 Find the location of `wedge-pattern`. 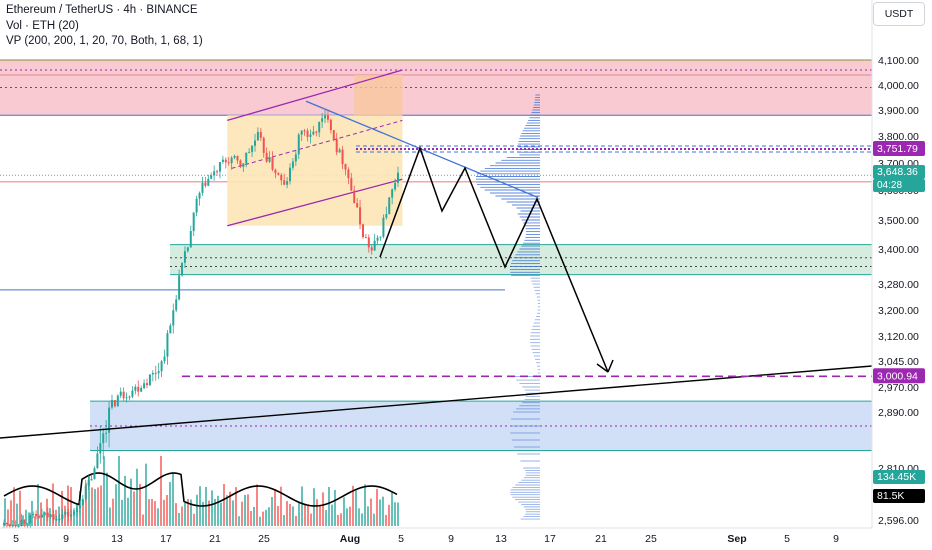

wedge-pattern is located at coordinates (383, 148).